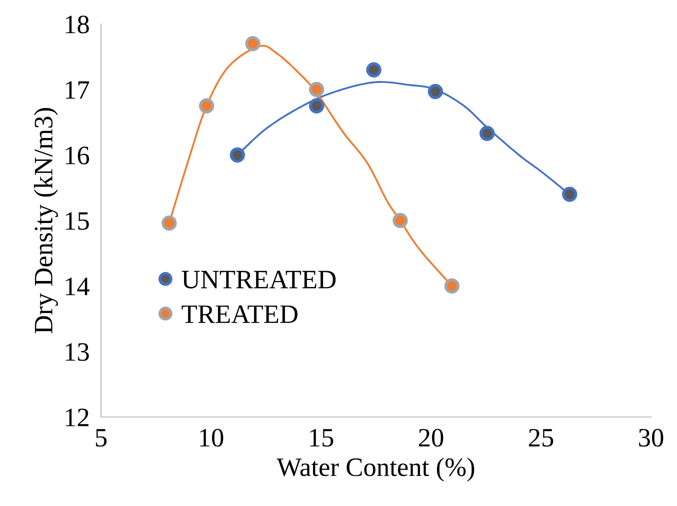  Describe the element at coordinates (78, 287) in the screenshot. I see `y-tick-label: 14` at that location.